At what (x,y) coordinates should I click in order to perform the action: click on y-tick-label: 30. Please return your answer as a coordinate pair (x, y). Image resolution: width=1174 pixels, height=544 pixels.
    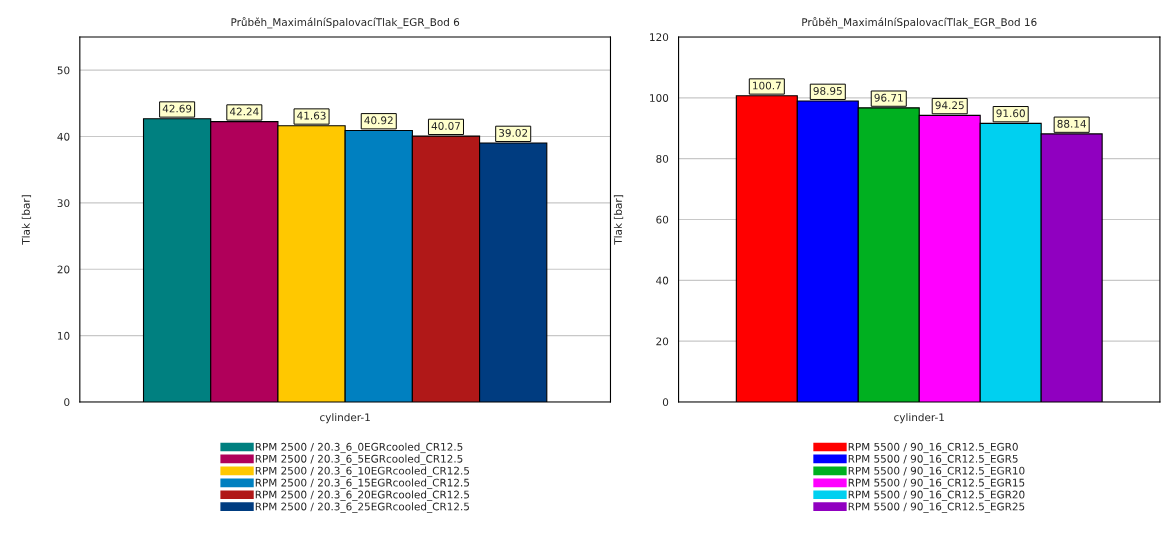
    Looking at the image, I should click on (63, 203).